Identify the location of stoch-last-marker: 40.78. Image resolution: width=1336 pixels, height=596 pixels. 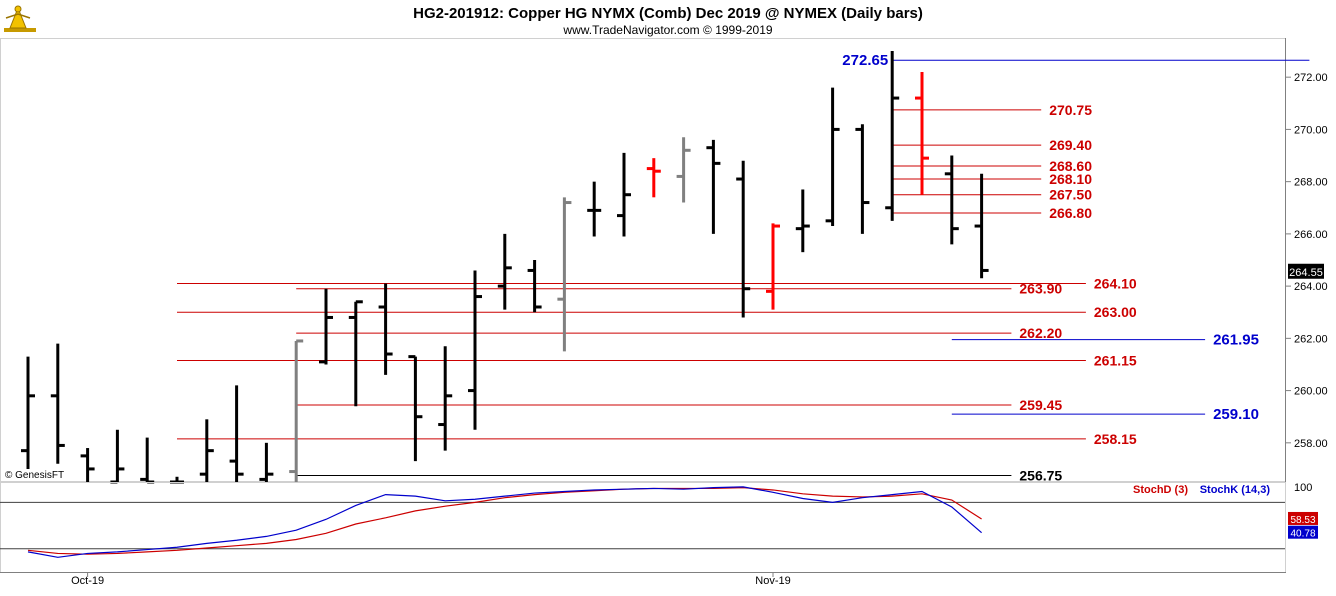
(1303, 532).